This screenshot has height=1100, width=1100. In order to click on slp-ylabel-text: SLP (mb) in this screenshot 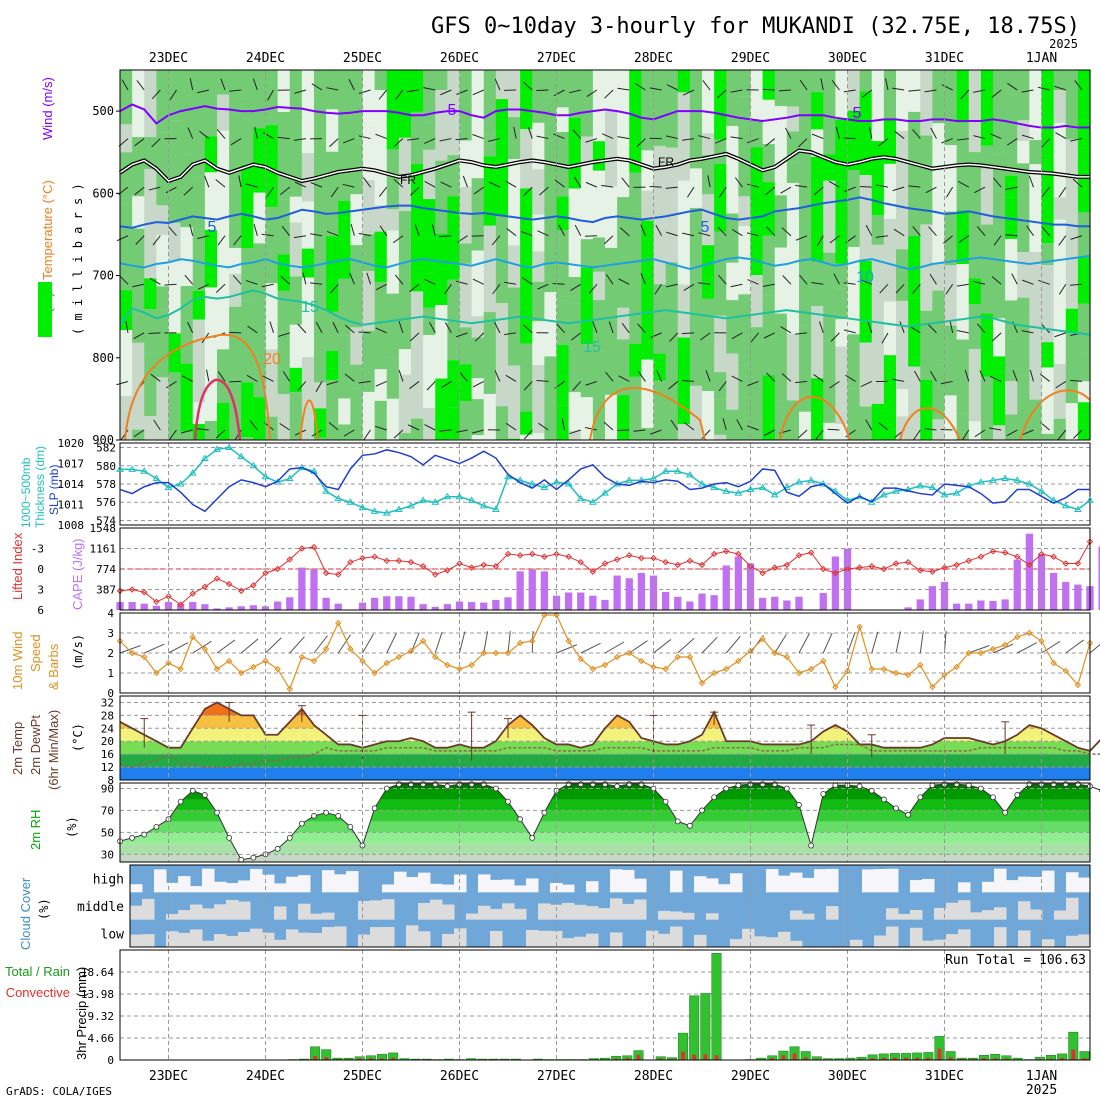, I will do `click(54, 490)`.